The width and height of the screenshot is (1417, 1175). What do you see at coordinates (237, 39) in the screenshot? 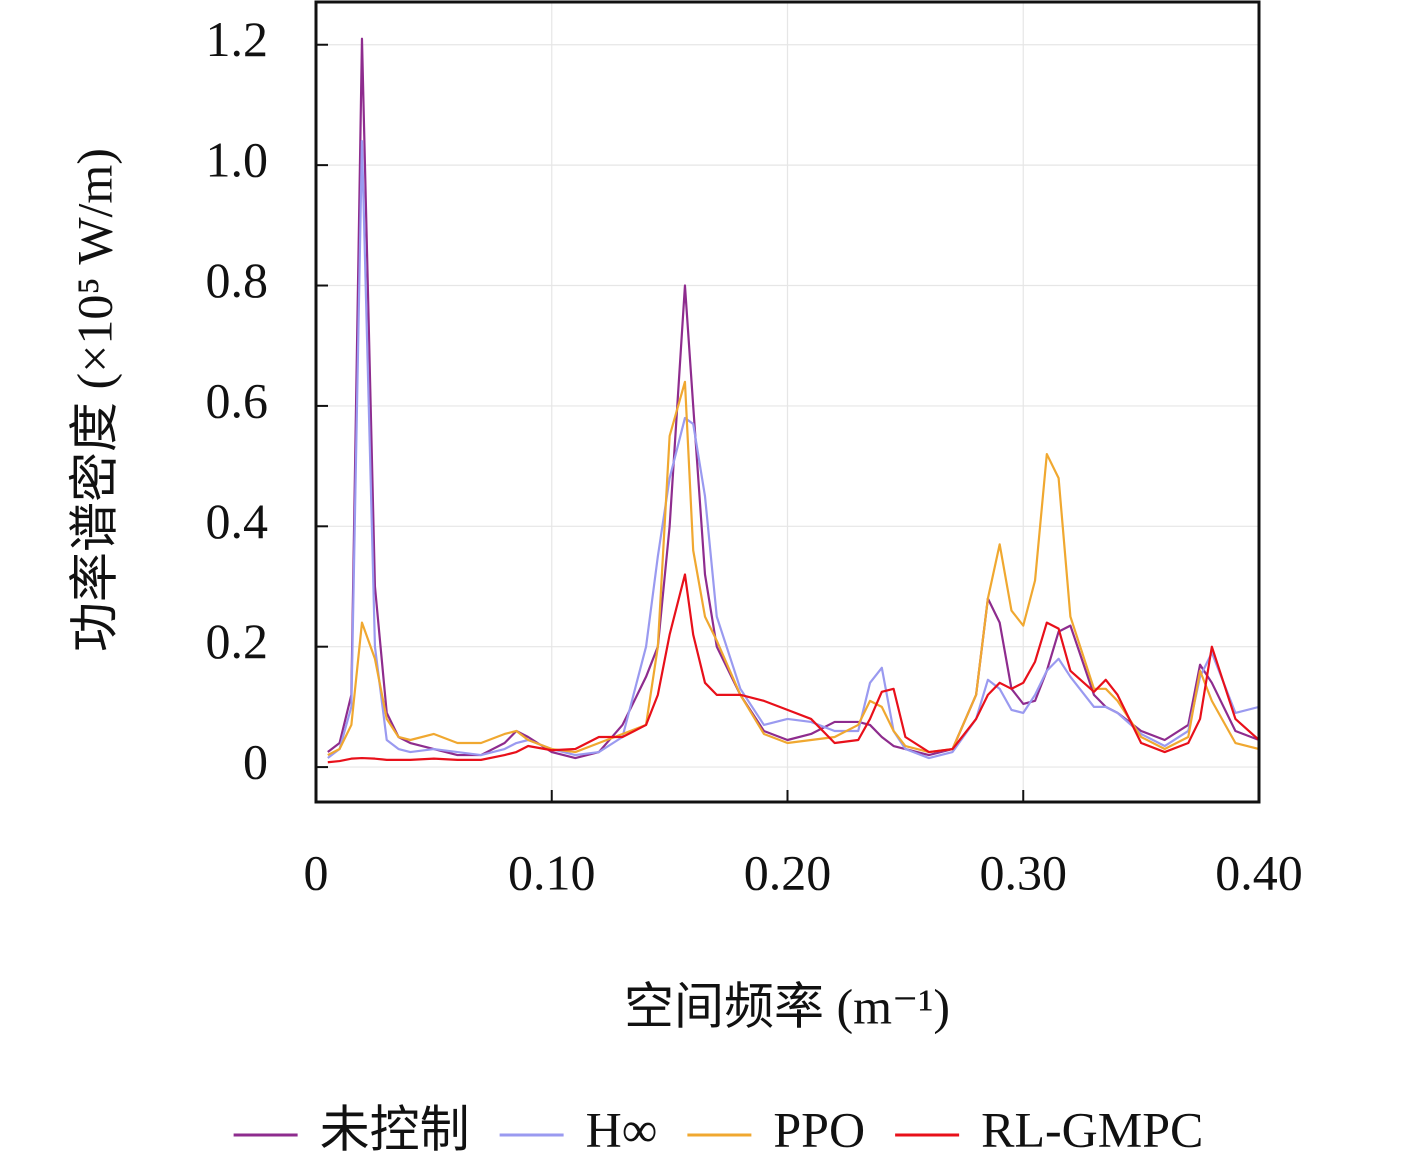
I see `y-tick-label: 1.2` at bounding box center [237, 39].